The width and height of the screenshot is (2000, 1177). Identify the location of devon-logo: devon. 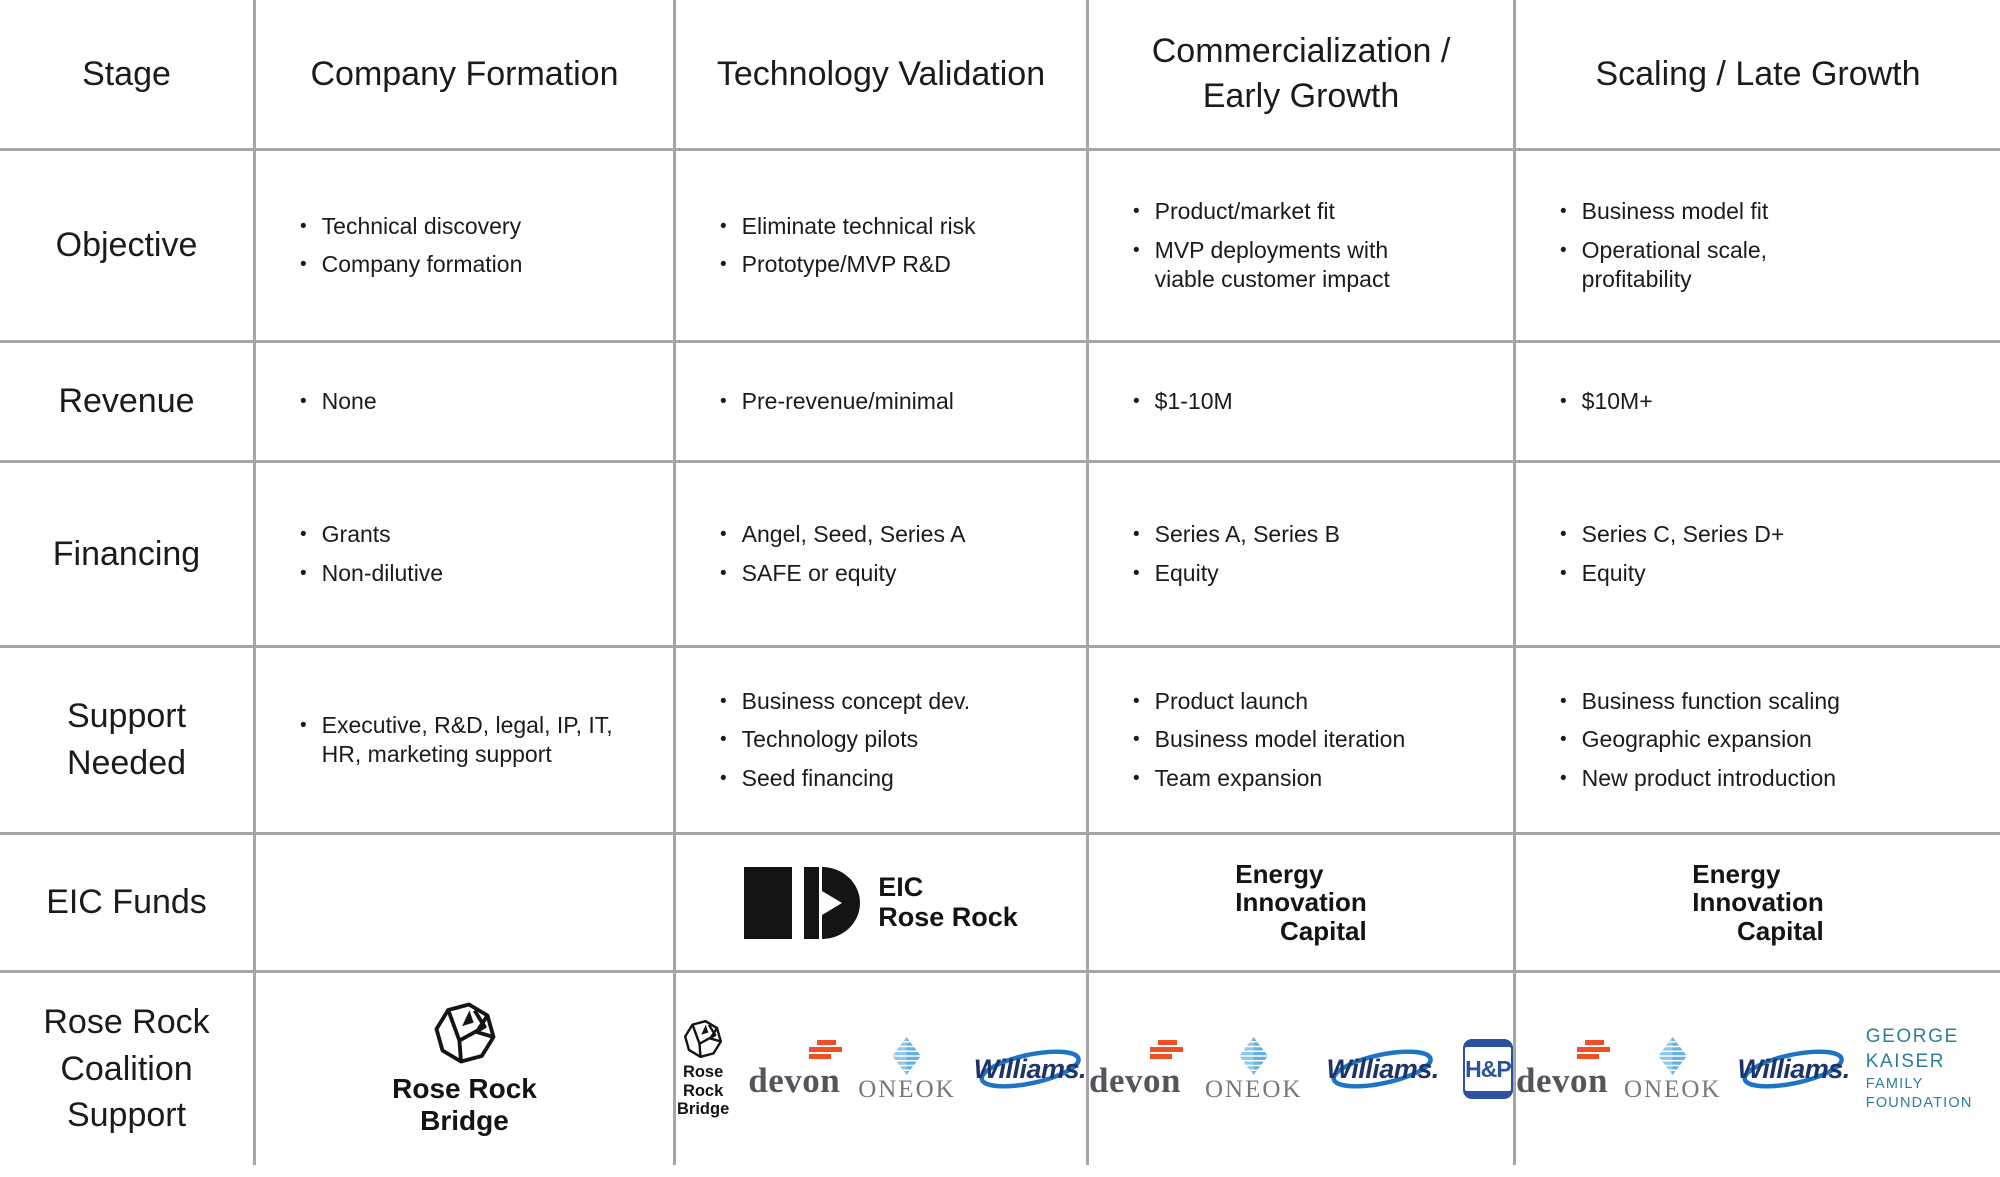
(1563, 1070).